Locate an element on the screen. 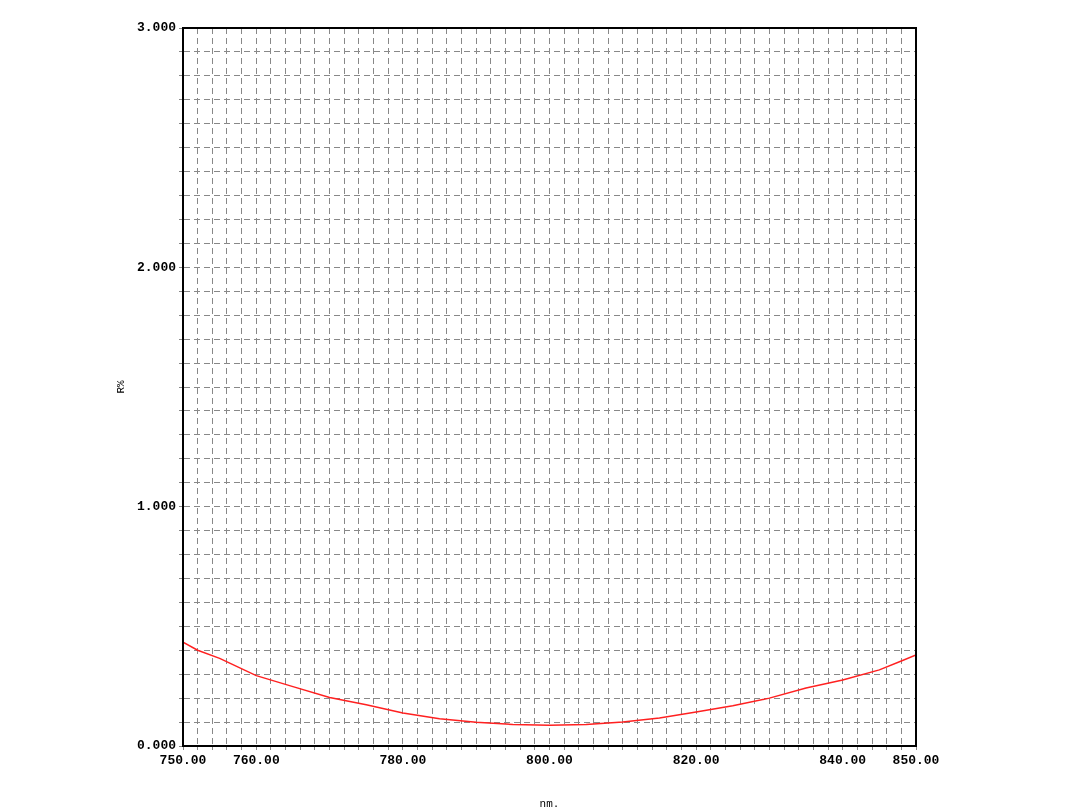 The image size is (1080, 811). x-tick-label: 750.00 is located at coordinates (183, 761).